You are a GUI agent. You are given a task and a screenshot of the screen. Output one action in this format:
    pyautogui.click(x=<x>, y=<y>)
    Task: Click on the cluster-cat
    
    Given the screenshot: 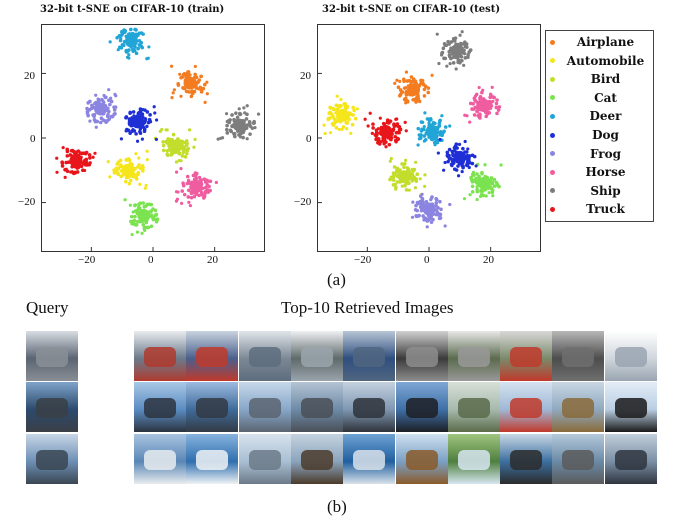 What is the action you would take?
    pyautogui.click(x=141, y=217)
    